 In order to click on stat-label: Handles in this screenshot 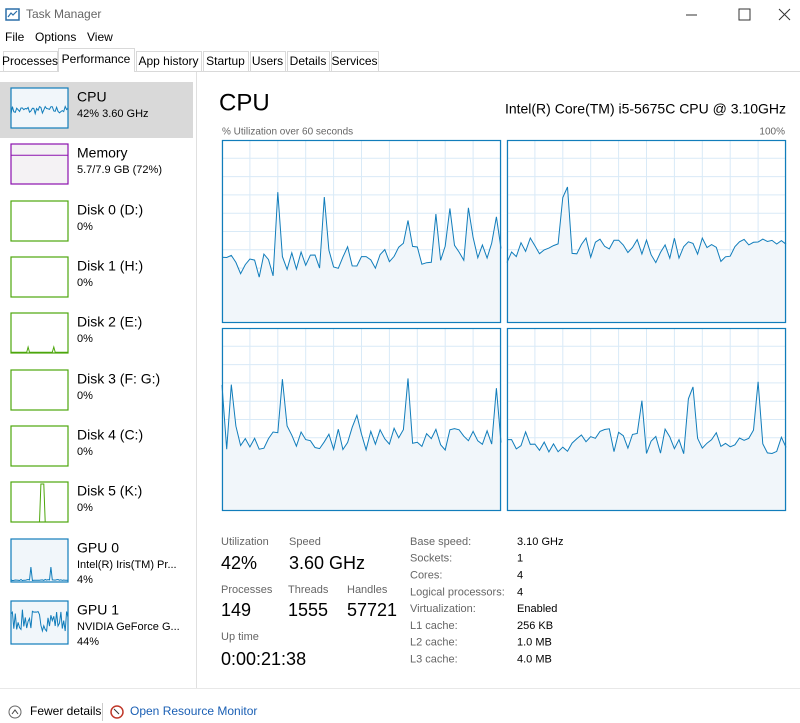, I will do `click(367, 590)`.